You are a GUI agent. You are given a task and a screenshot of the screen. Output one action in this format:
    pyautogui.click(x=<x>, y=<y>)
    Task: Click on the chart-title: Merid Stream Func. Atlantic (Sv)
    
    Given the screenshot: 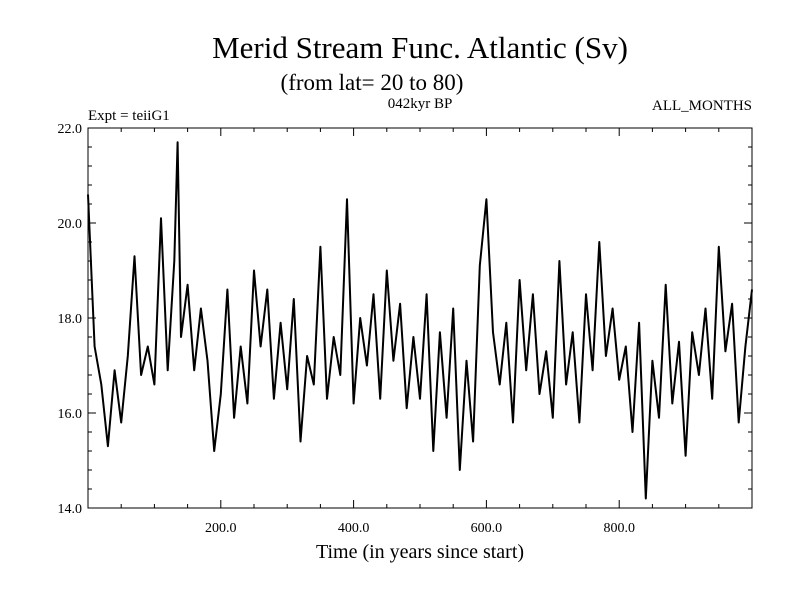 What is the action you would take?
    pyautogui.click(x=420, y=47)
    